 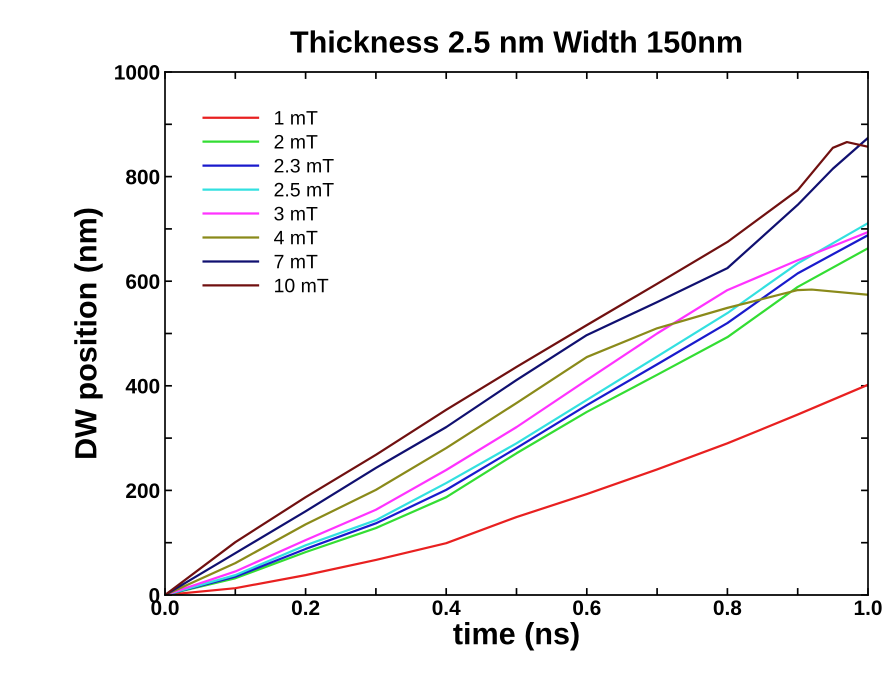 I want to click on x-axis-title: time (ns), so click(x=516, y=636).